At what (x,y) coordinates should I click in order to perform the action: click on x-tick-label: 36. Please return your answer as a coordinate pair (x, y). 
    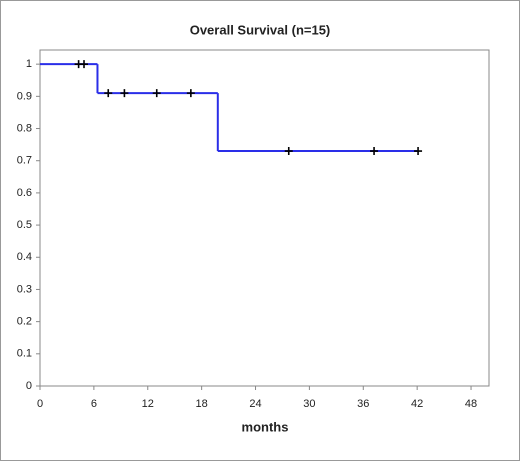
    Looking at the image, I should click on (363, 404).